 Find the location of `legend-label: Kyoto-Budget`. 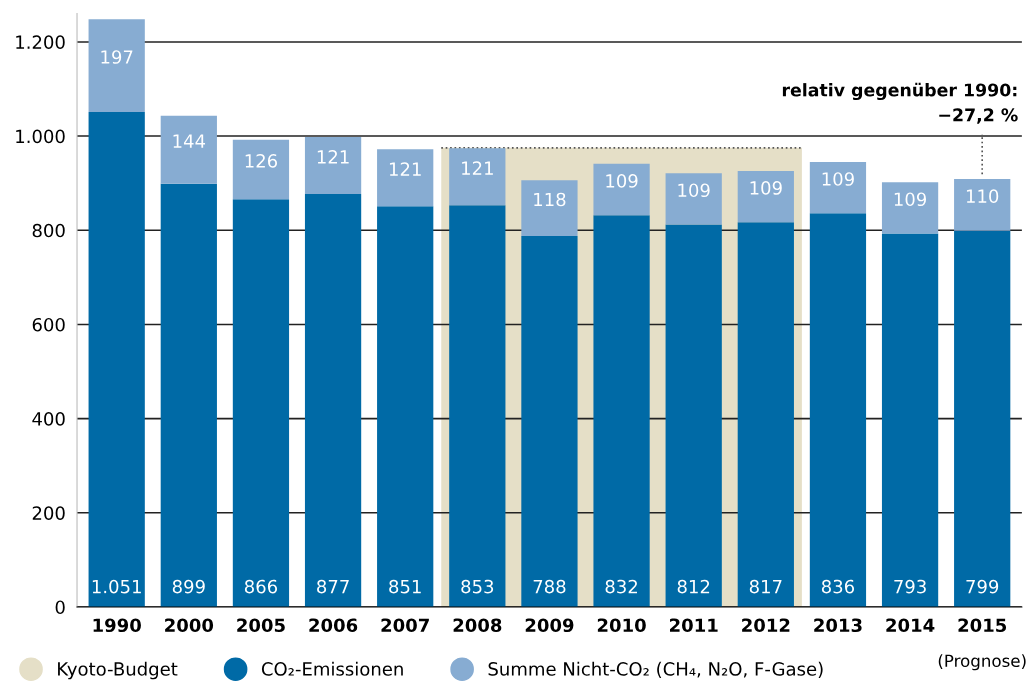

legend-label: Kyoto-Budget is located at coordinates (118, 670).